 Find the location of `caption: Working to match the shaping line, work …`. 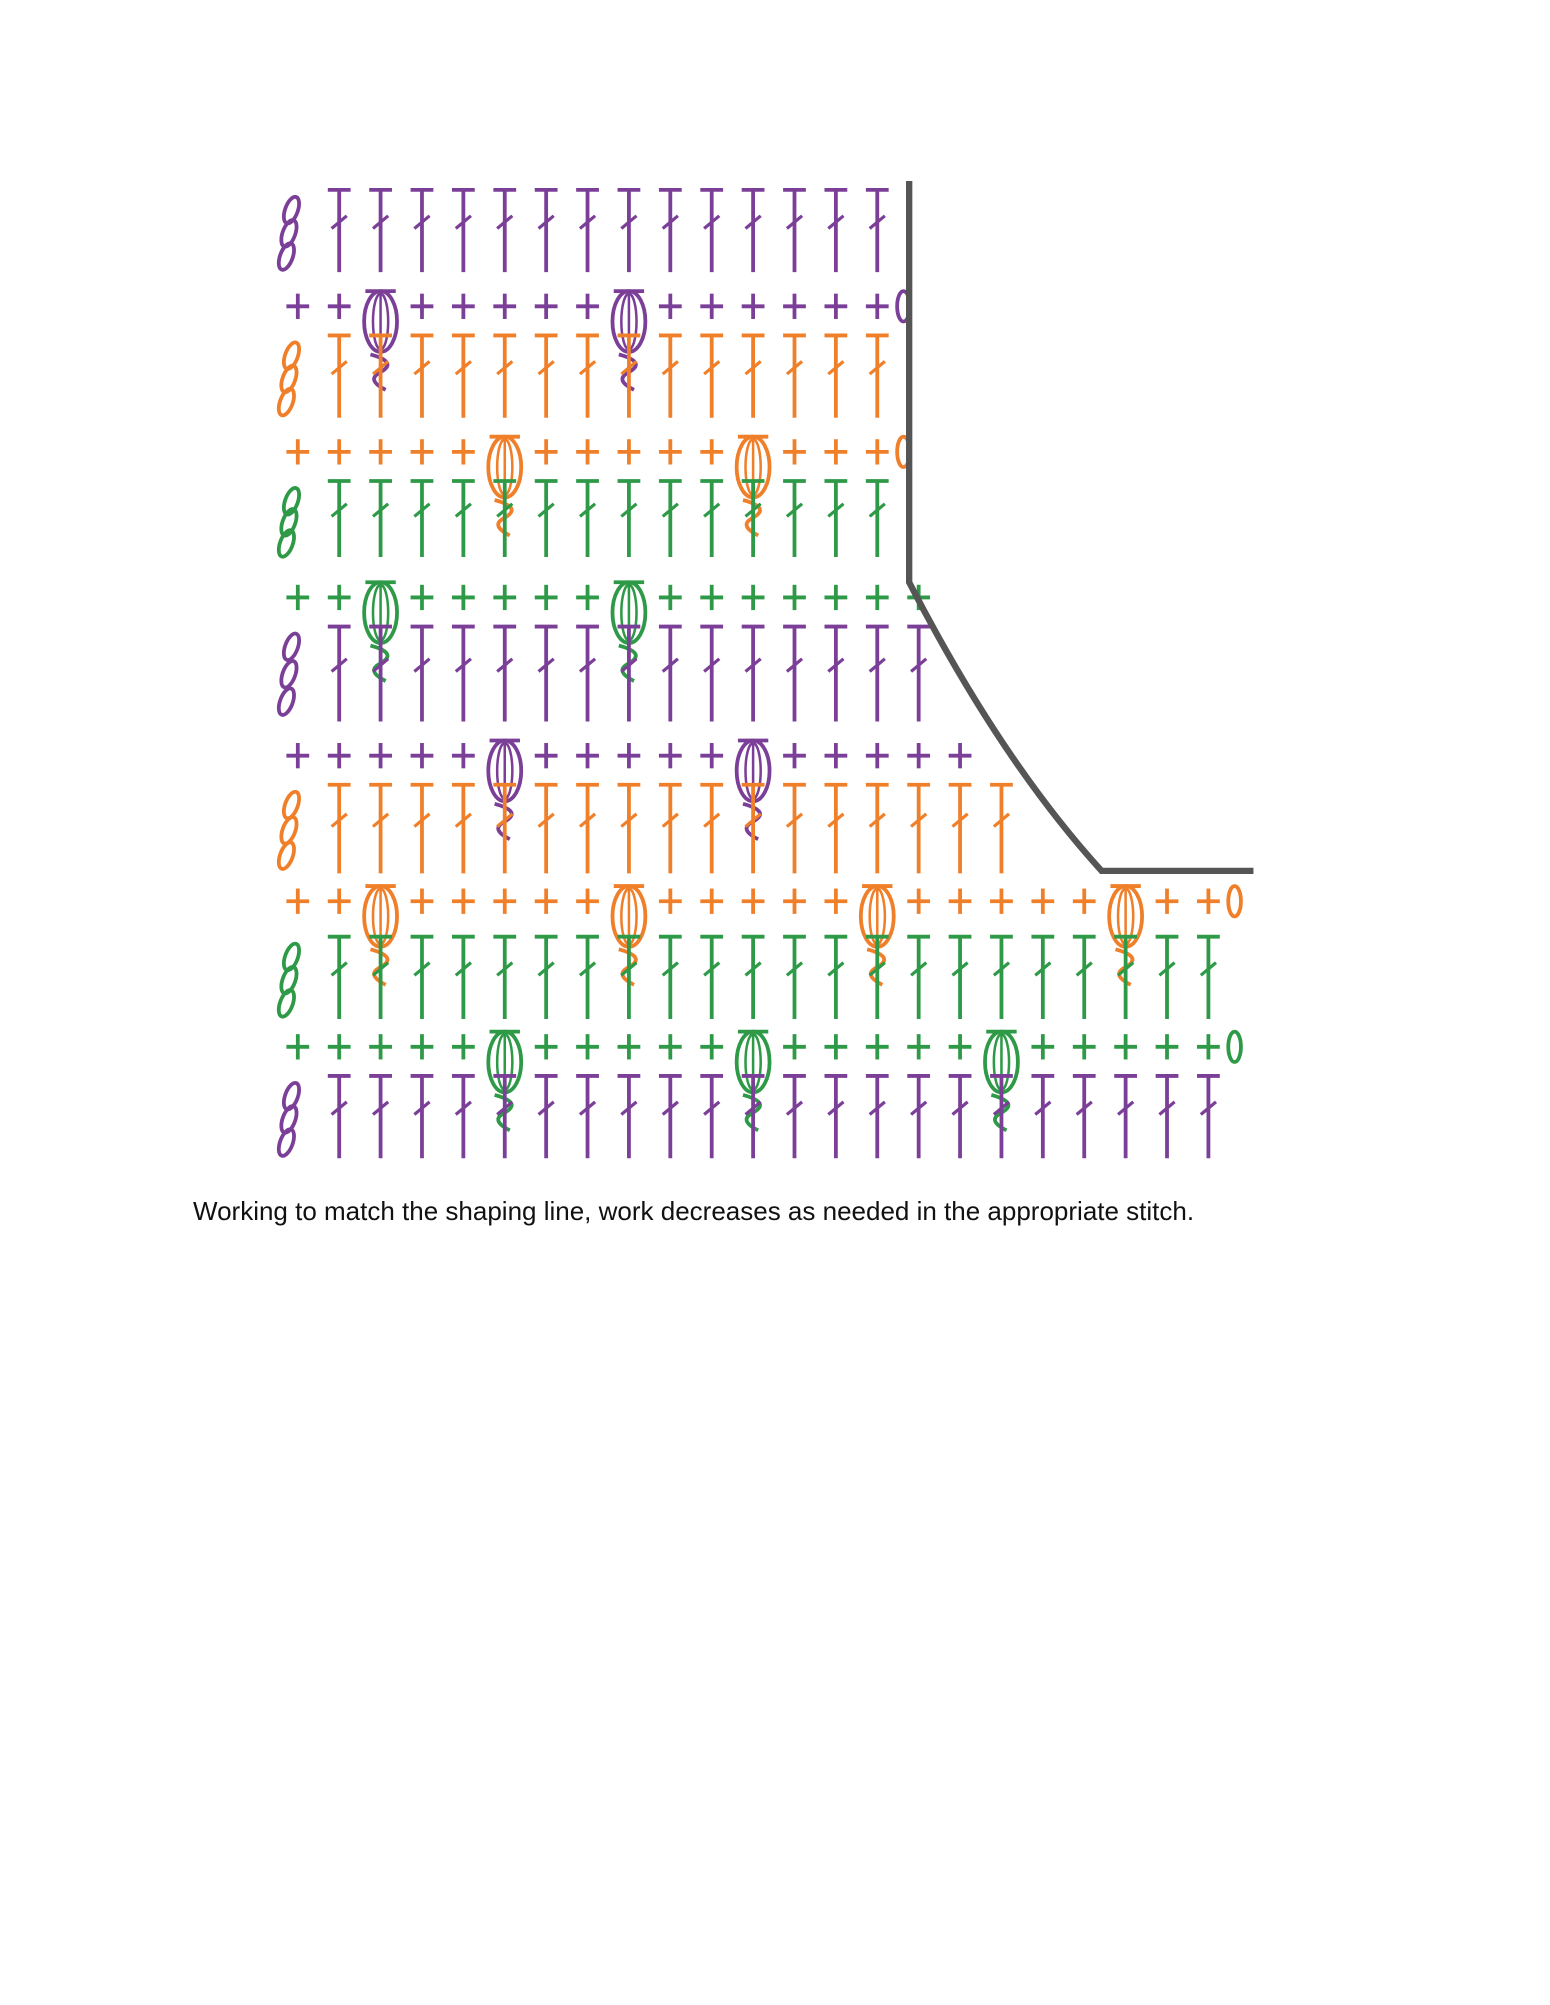

caption: Working to match the shaping line, work … is located at coordinates (694, 1211).